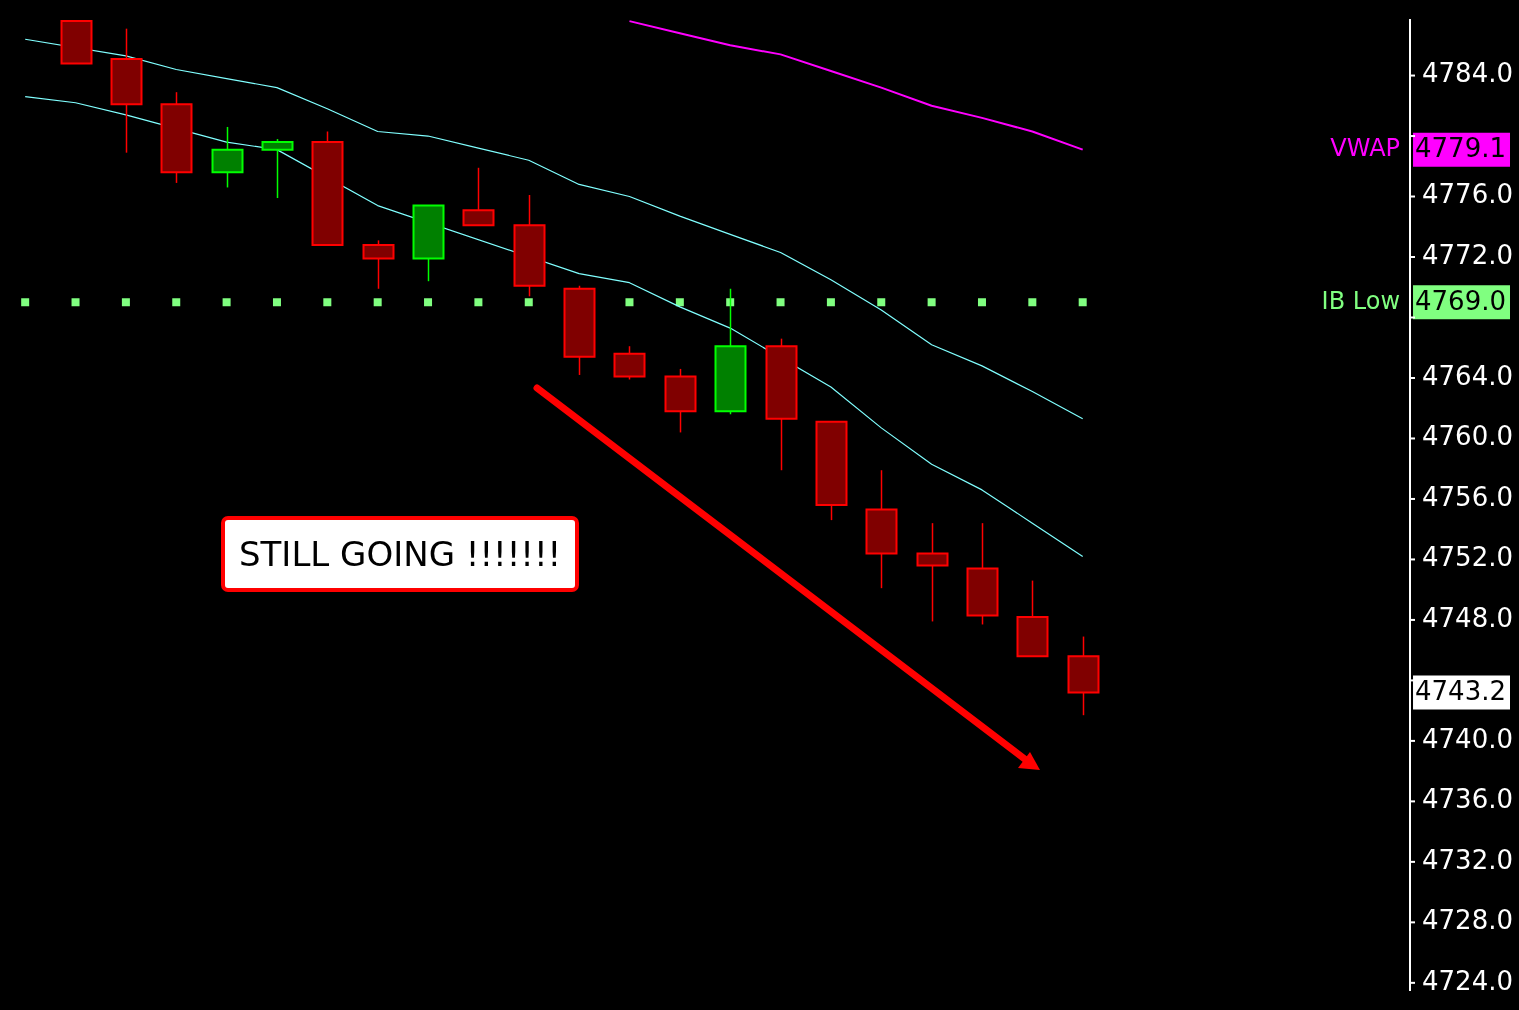 The image size is (1519, 1010). I want to click on y-tick-label: 4764.0, so click(1468, 375).